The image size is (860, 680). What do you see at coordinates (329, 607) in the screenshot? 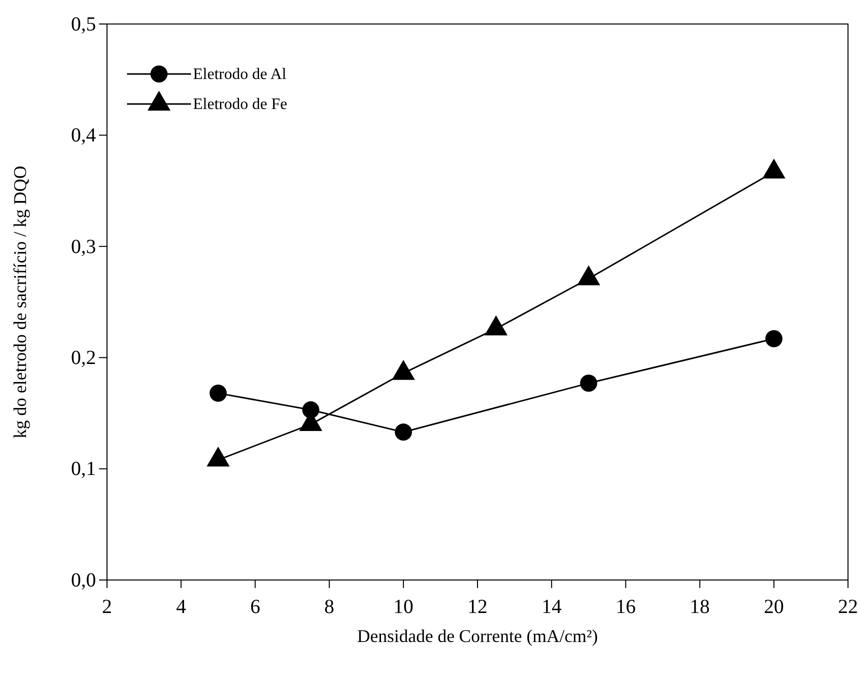
I see `x-tick-label: 8` at bounding box center [329, 607].